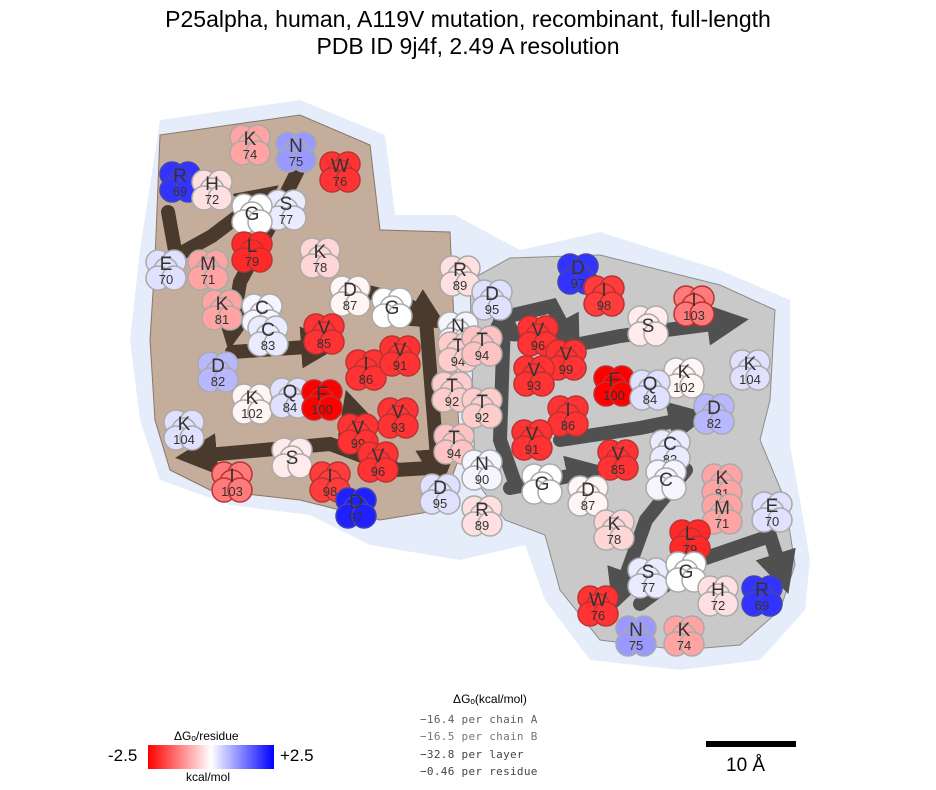  Describe the element at coordinates (286, 210) in the screenshot. I see `residue-a-S77: S77` at that location.